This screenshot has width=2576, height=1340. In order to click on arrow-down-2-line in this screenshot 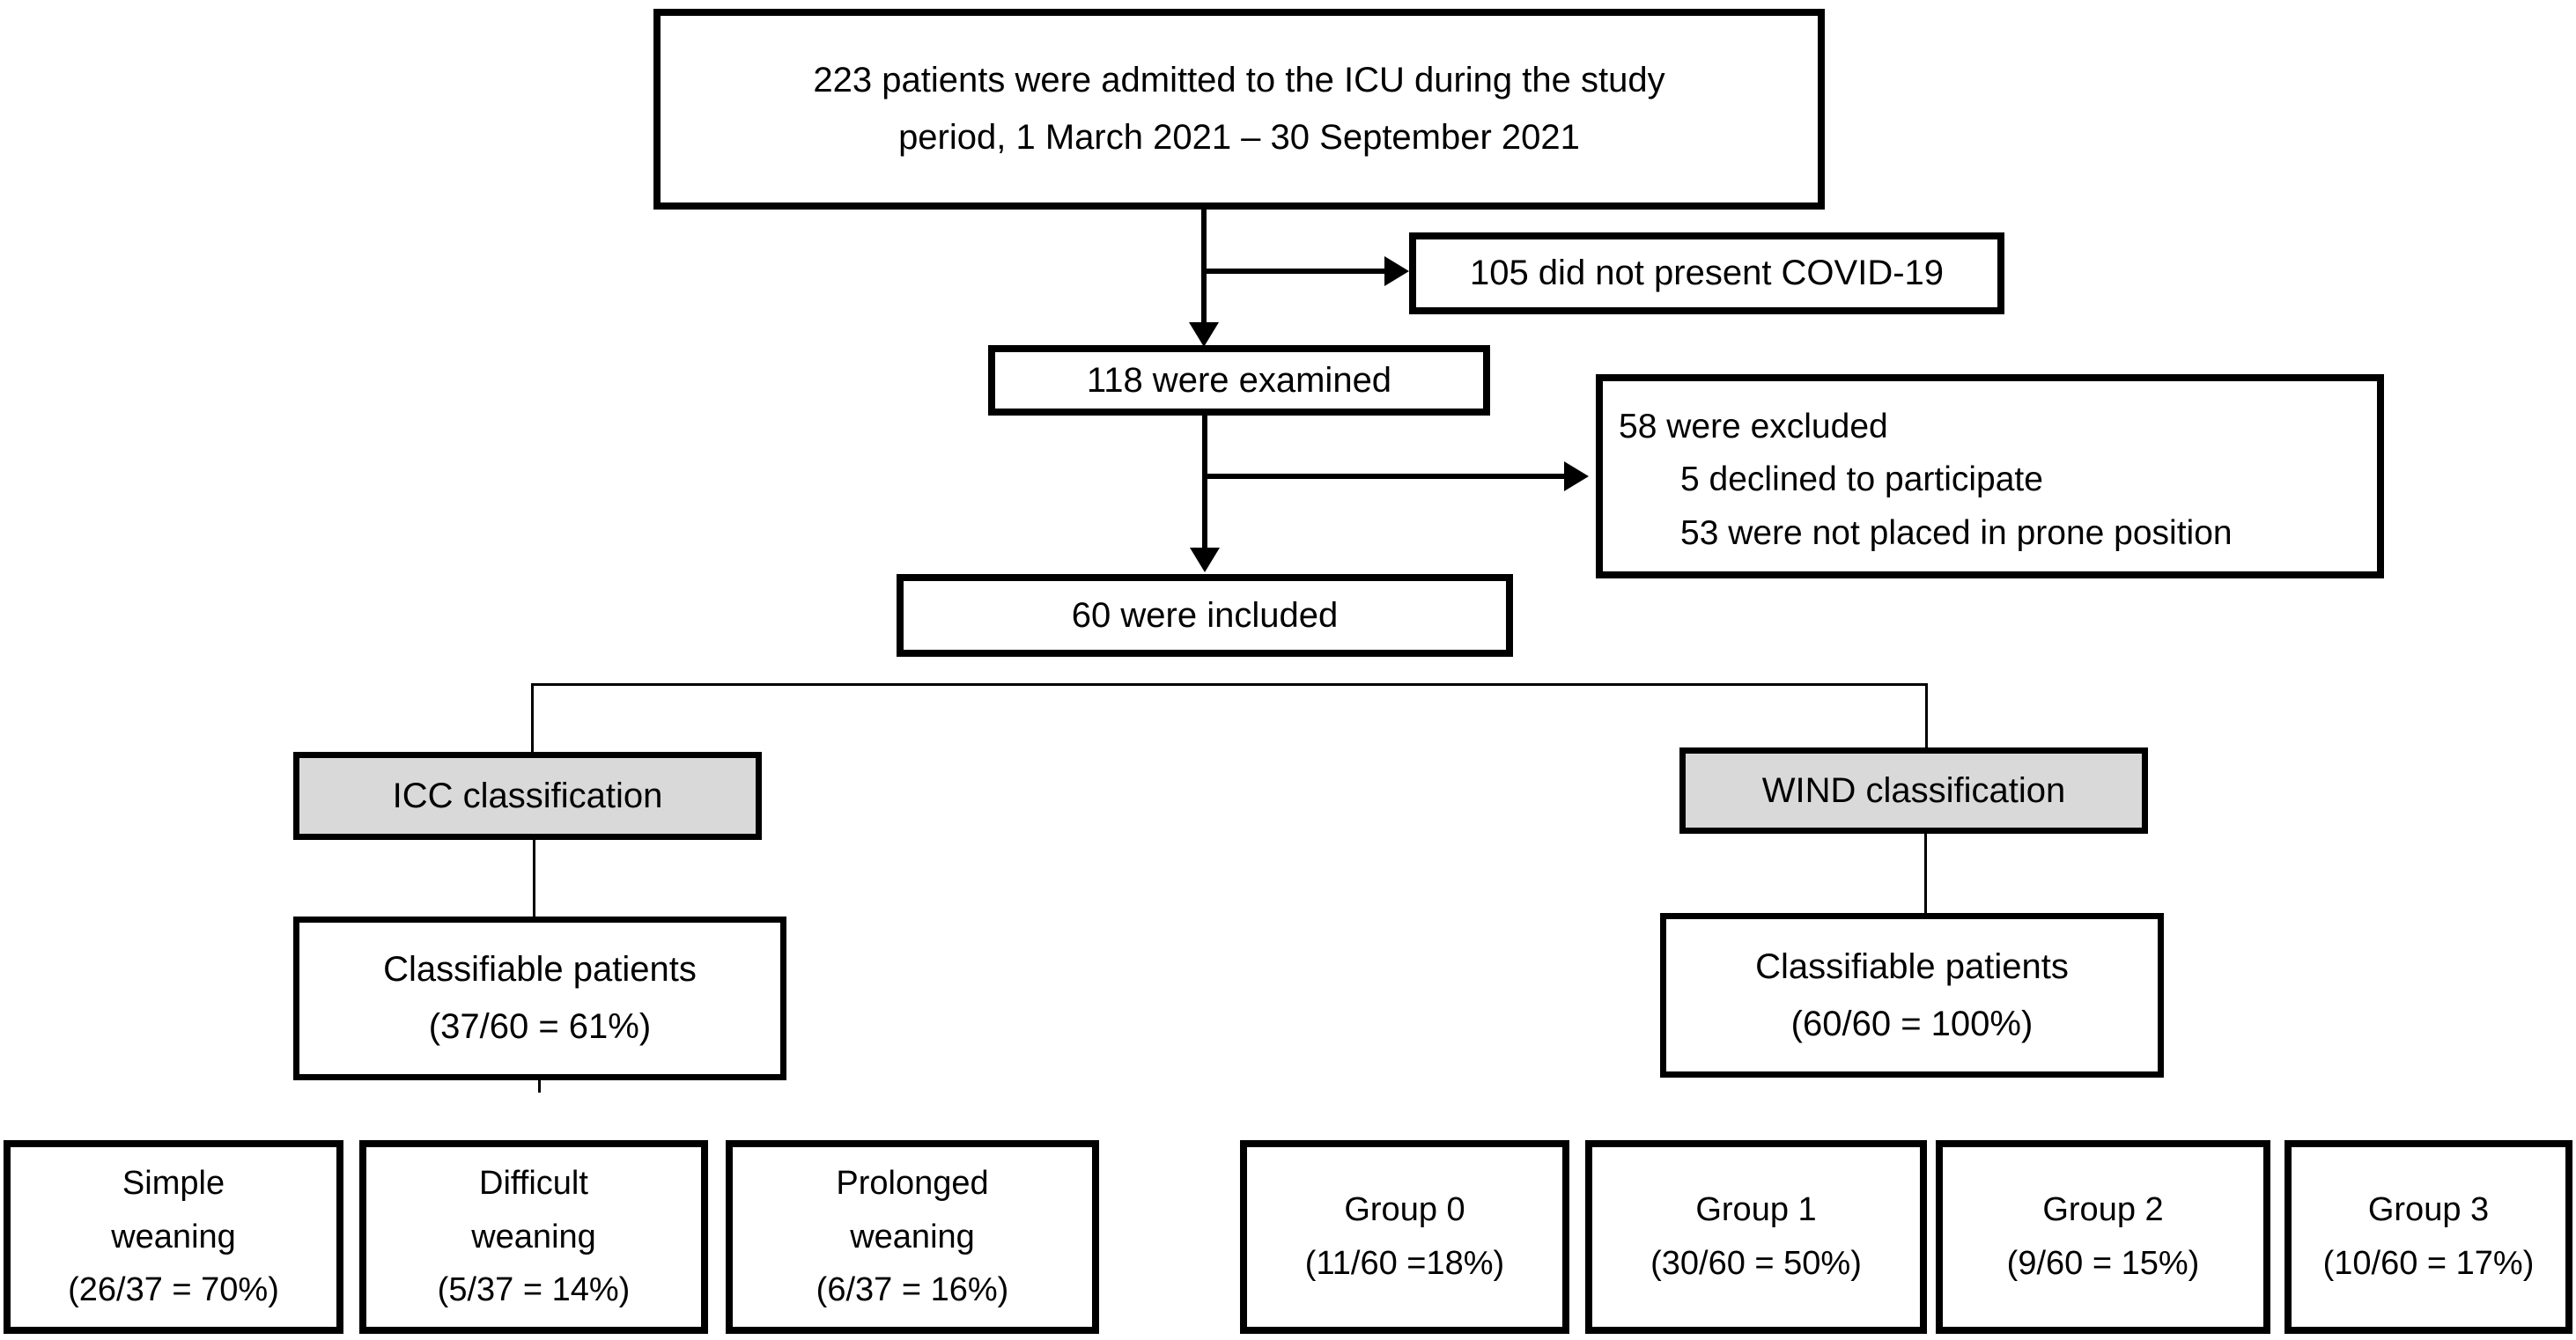, I will do `click(1204, 482)`.